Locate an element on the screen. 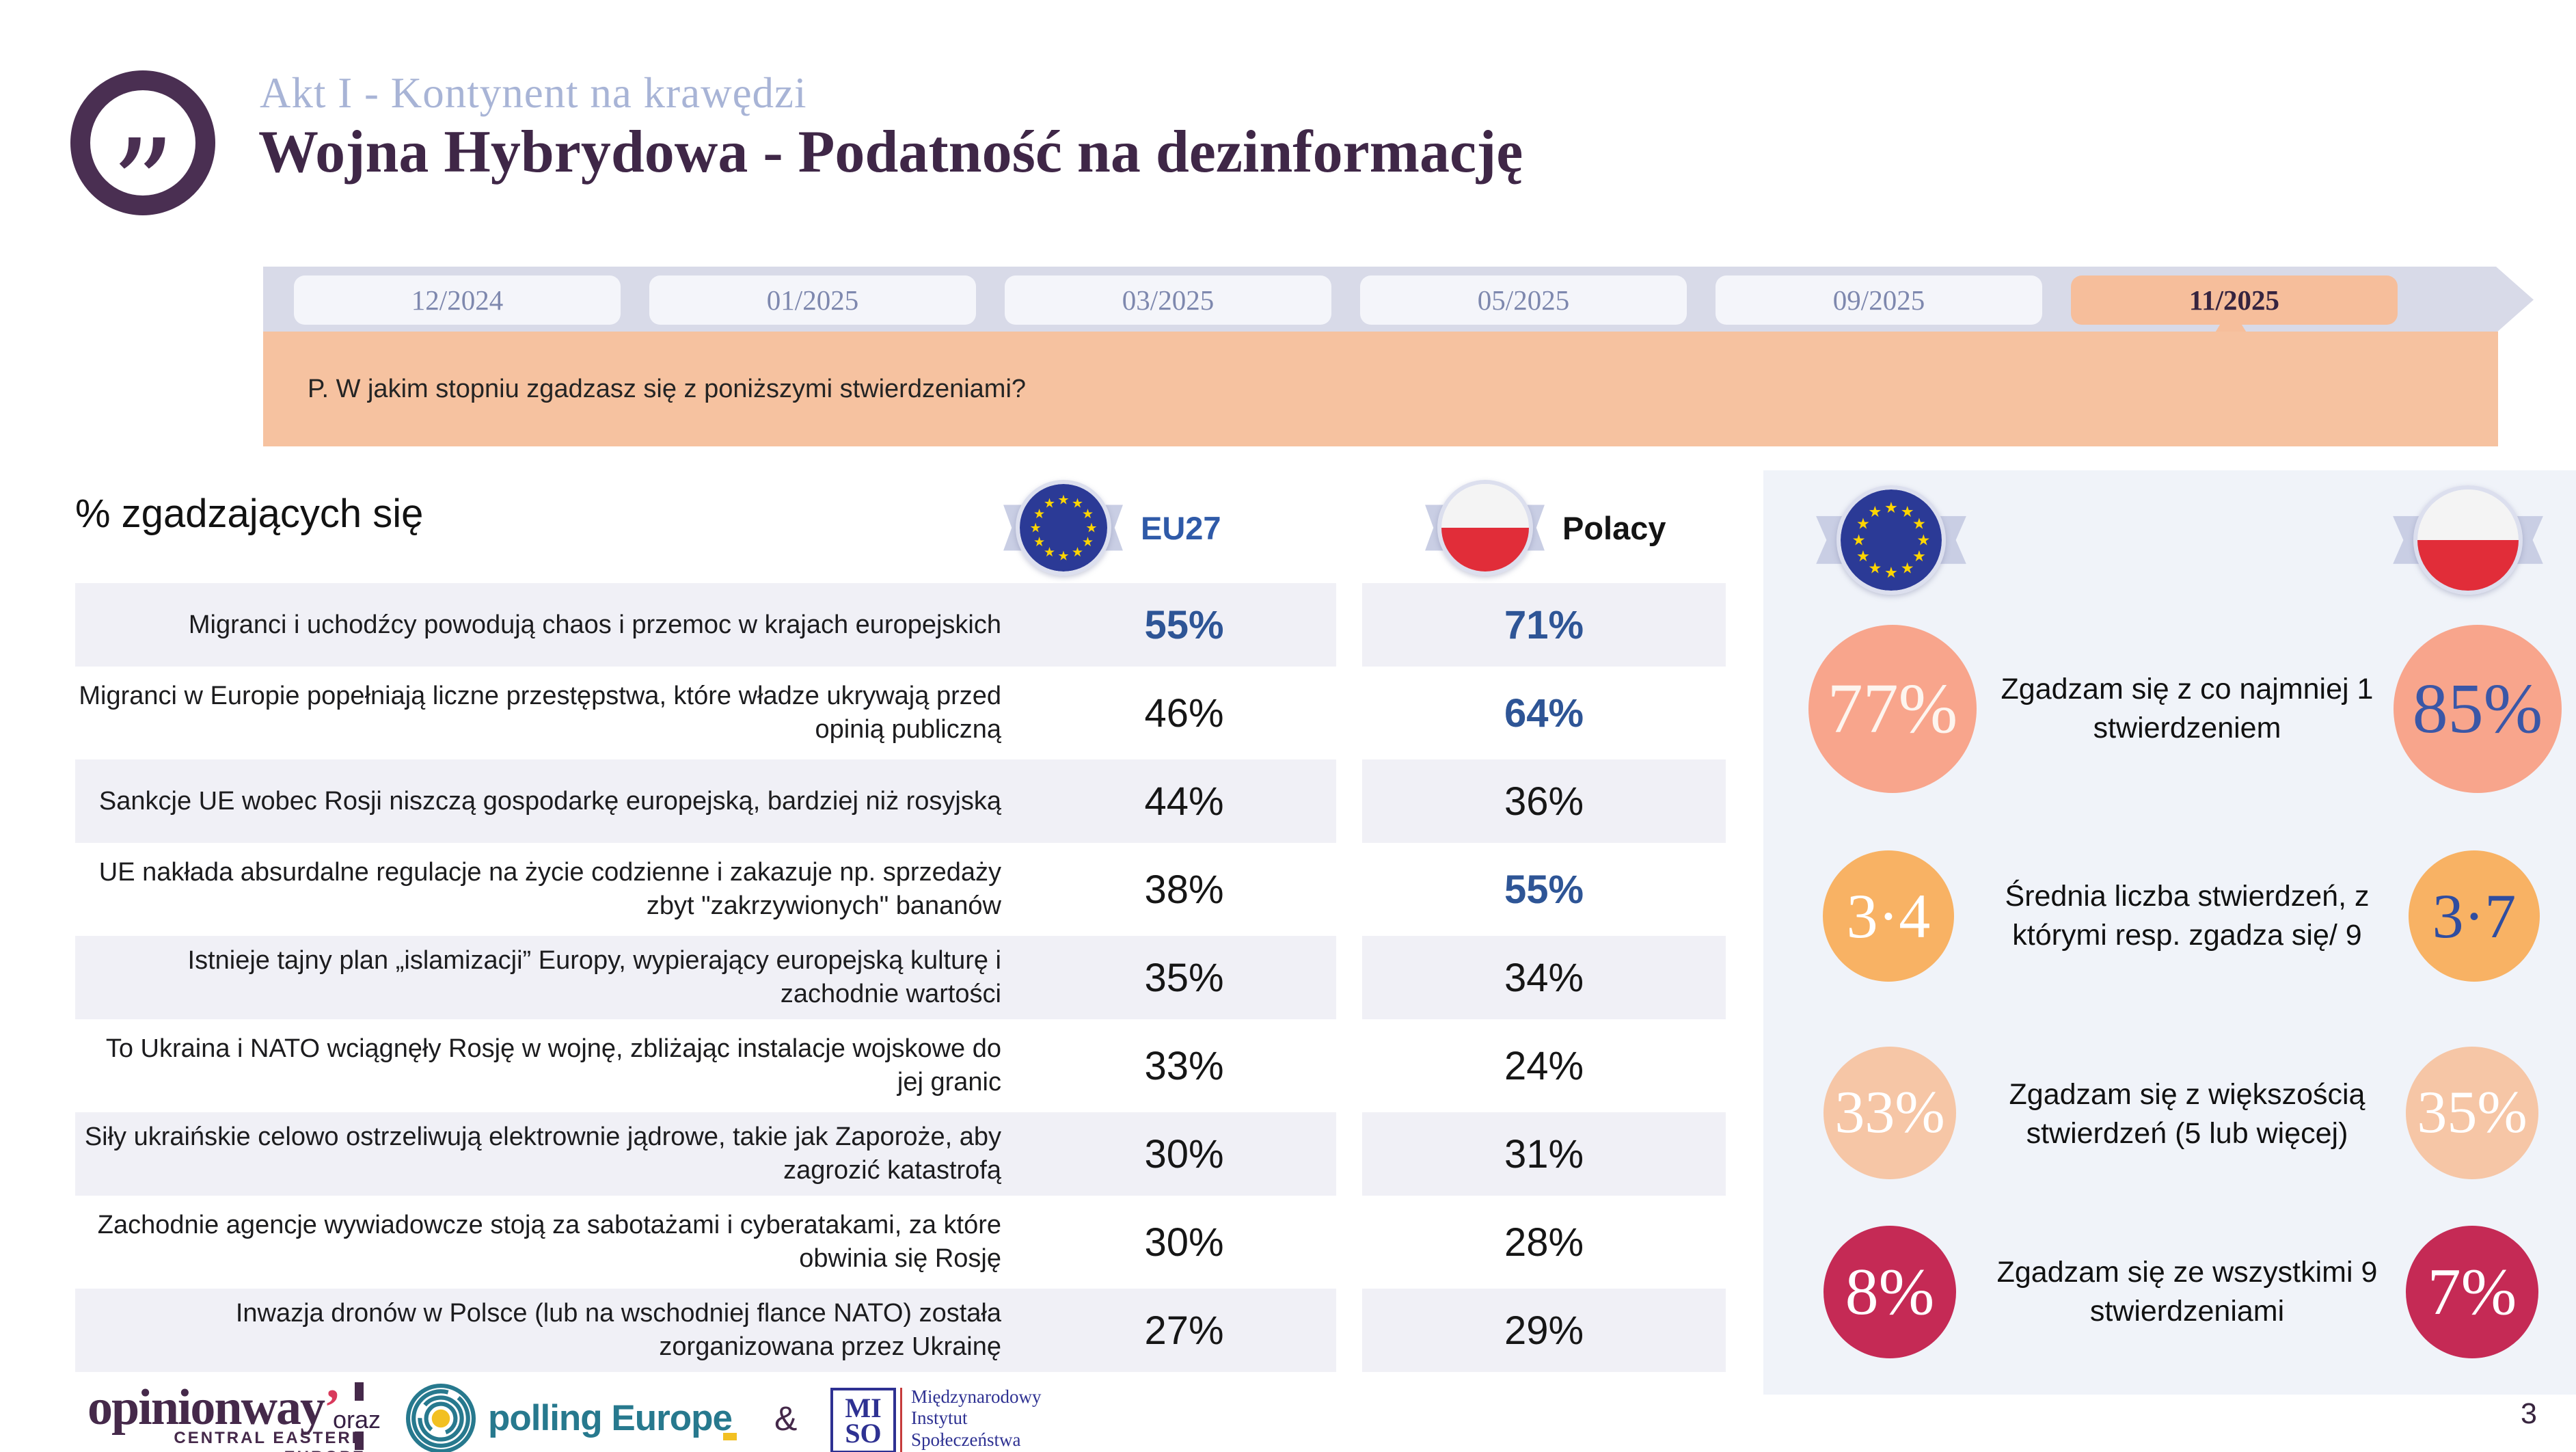  summary-circle-eu-3: 8% is located at coordinates (1889, 1292).